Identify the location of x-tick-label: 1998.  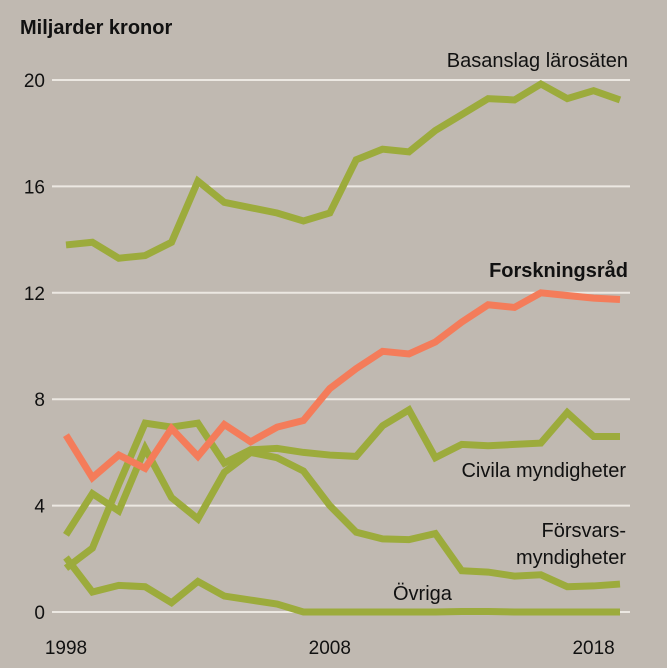
(66, 648).